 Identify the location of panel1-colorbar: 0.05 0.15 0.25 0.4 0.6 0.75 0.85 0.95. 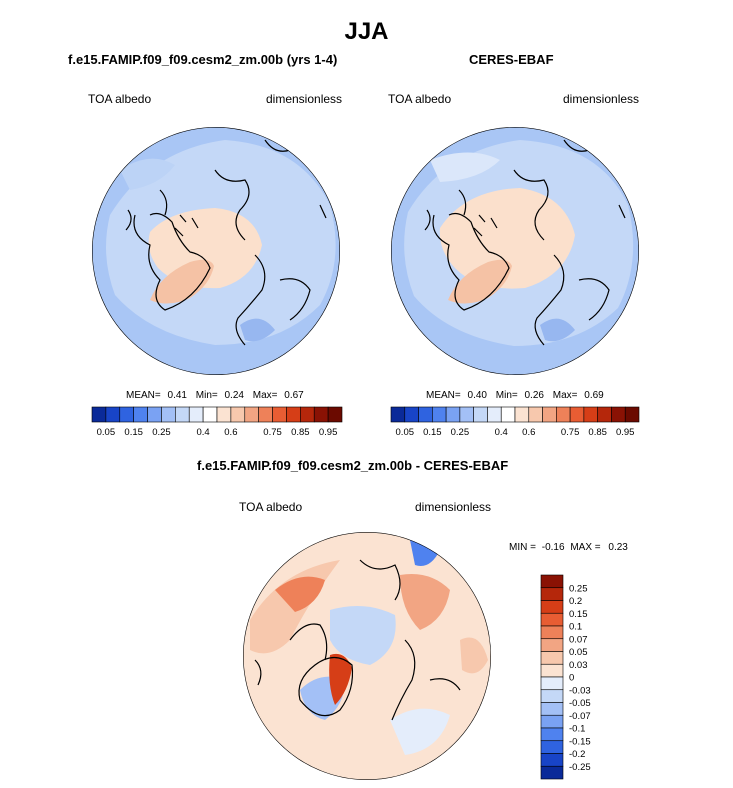
(217, 422).